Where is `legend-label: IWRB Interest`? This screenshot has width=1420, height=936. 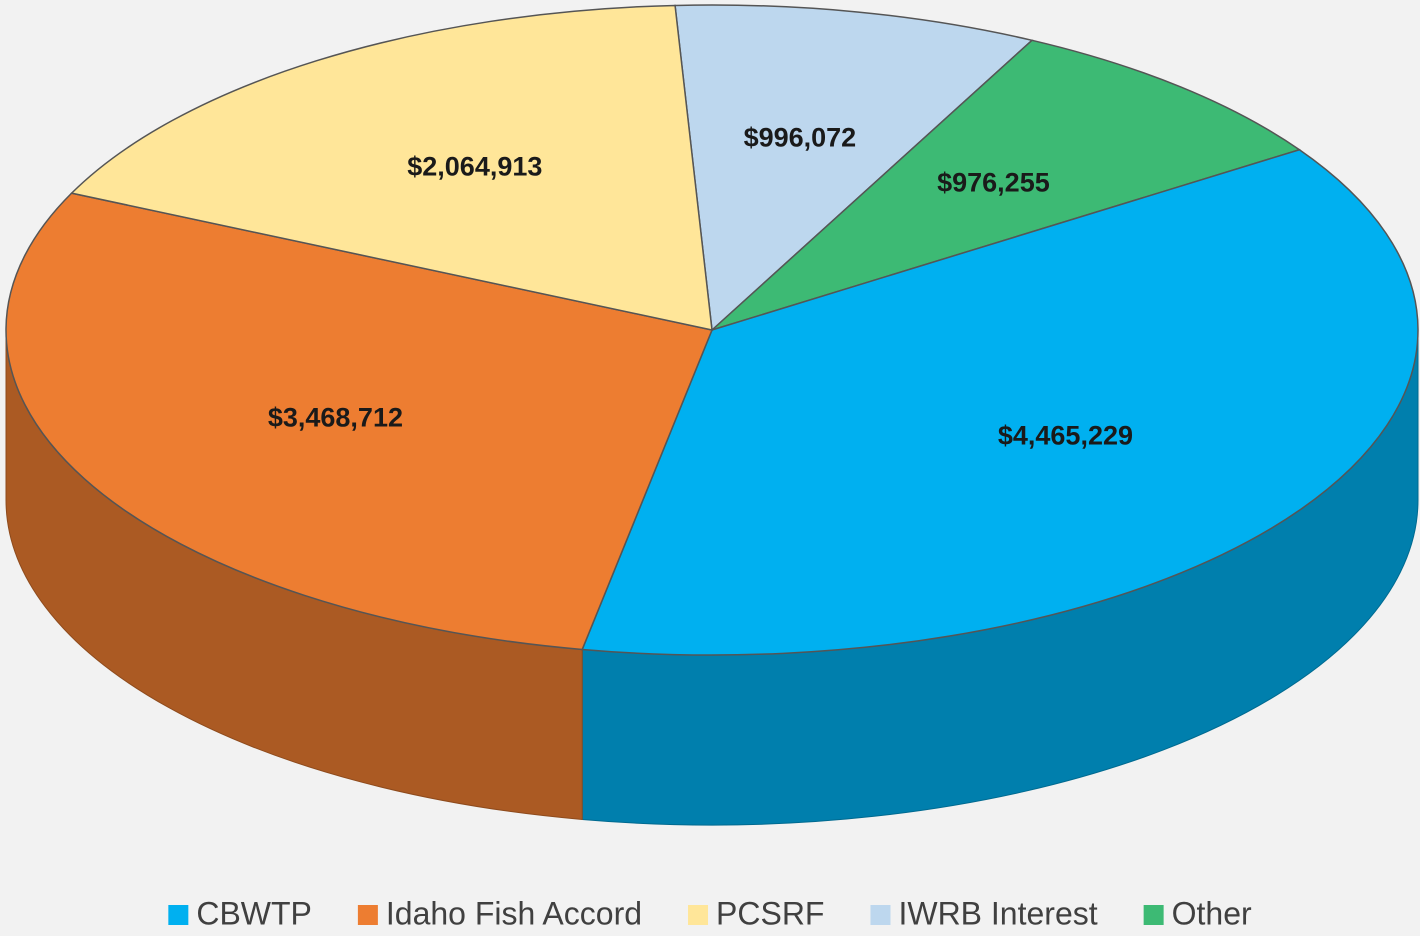
legend-label: IWRB Interest is located at coordinates (997, 913).